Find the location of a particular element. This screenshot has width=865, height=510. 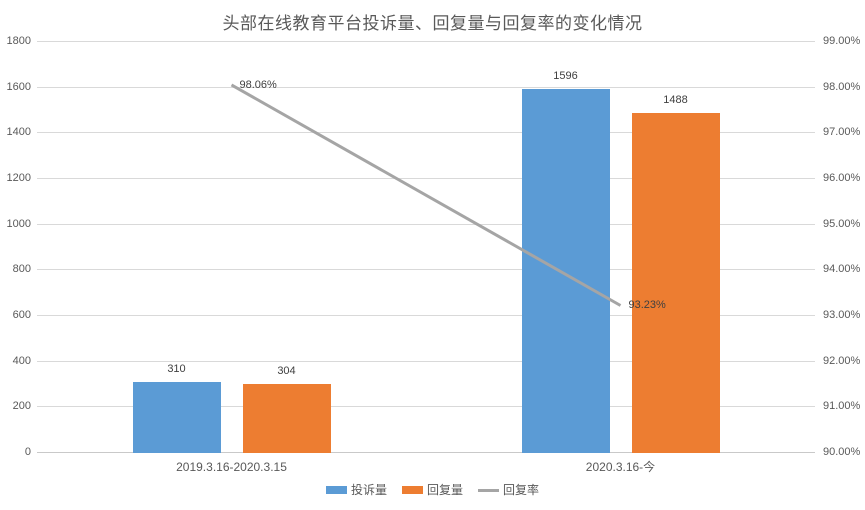

right-axis-tick: 91.00% is located at coordinates (842, 406).